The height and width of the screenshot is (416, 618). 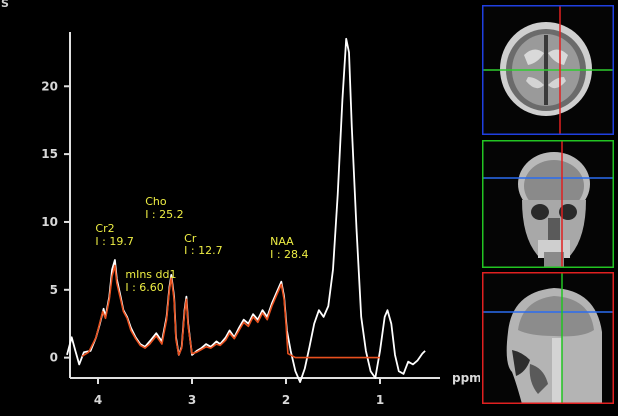 I want to click on peak-label-value: I : 28.4, so click(x=289, y=254).